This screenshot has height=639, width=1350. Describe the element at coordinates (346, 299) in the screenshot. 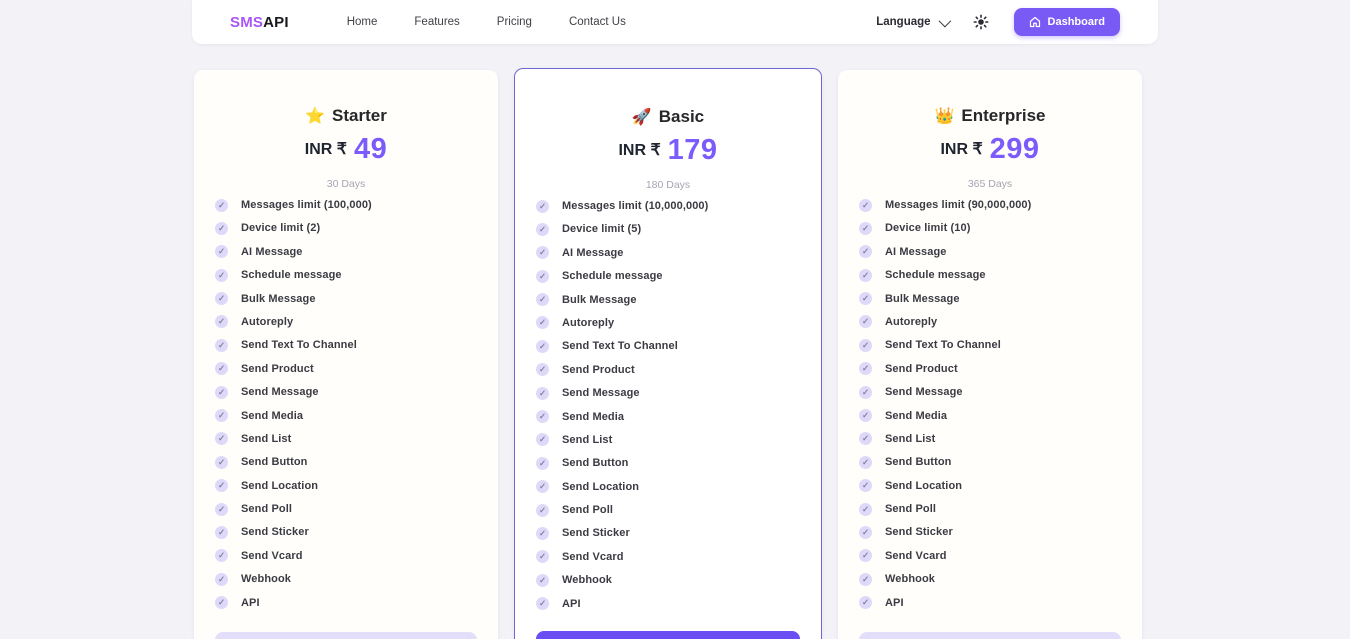

I see `feature-row: ✓ Bulk Message` at that location.